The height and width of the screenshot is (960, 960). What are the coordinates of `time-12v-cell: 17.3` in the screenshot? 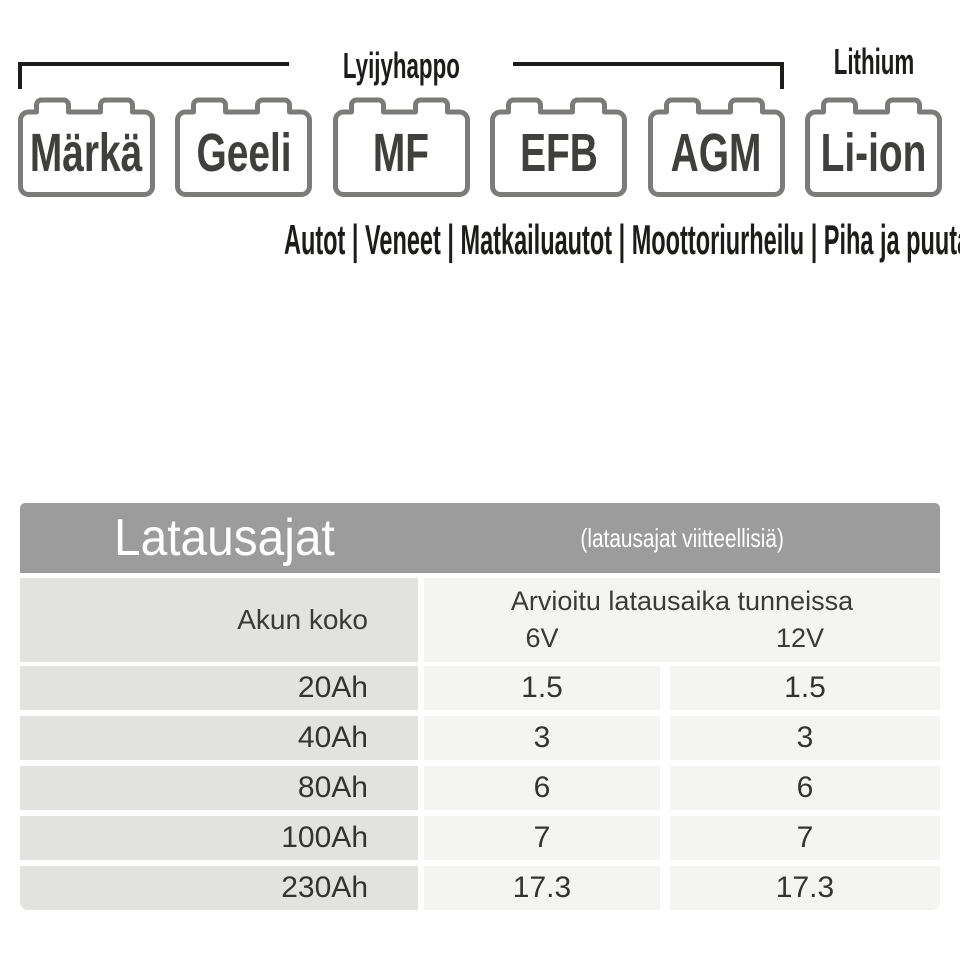 It's located at (805, 888).